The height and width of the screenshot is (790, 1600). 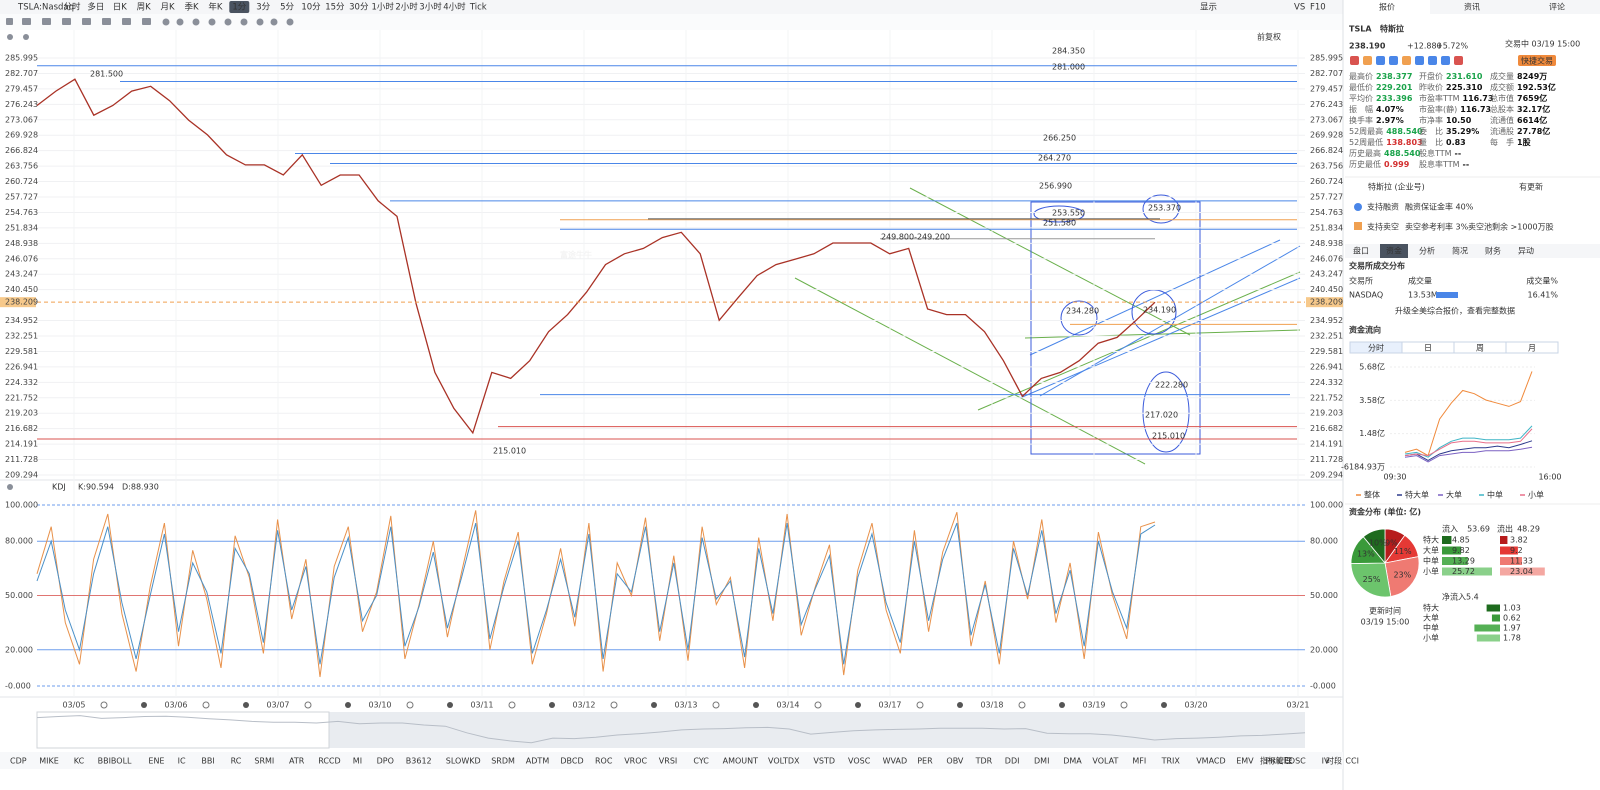 I want to click on indicator-tab: CYC, so click(x=701, y=761).